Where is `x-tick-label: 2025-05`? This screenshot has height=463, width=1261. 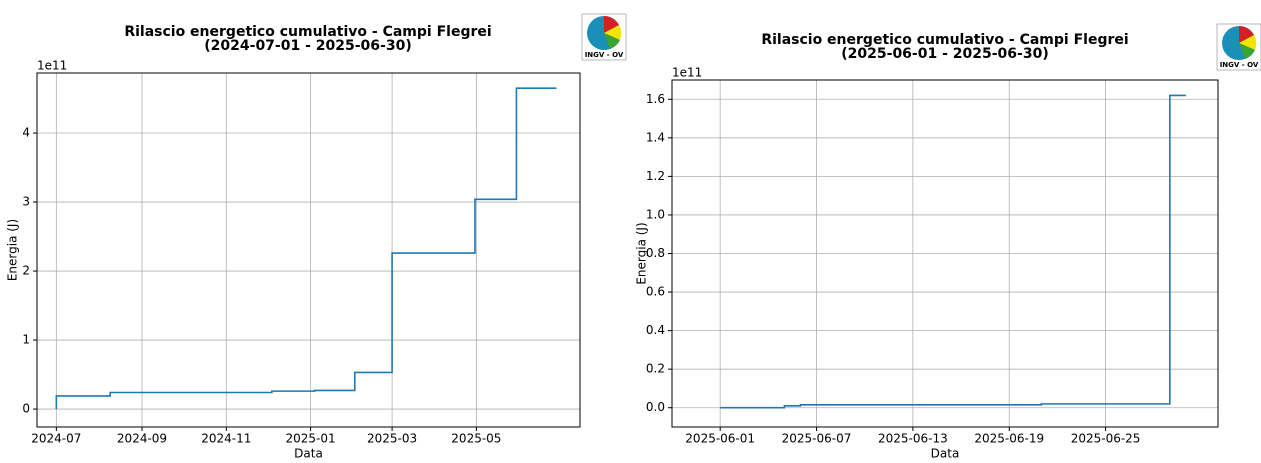
x-tick-label: 2025-05 is located at coordinates (476, 439).